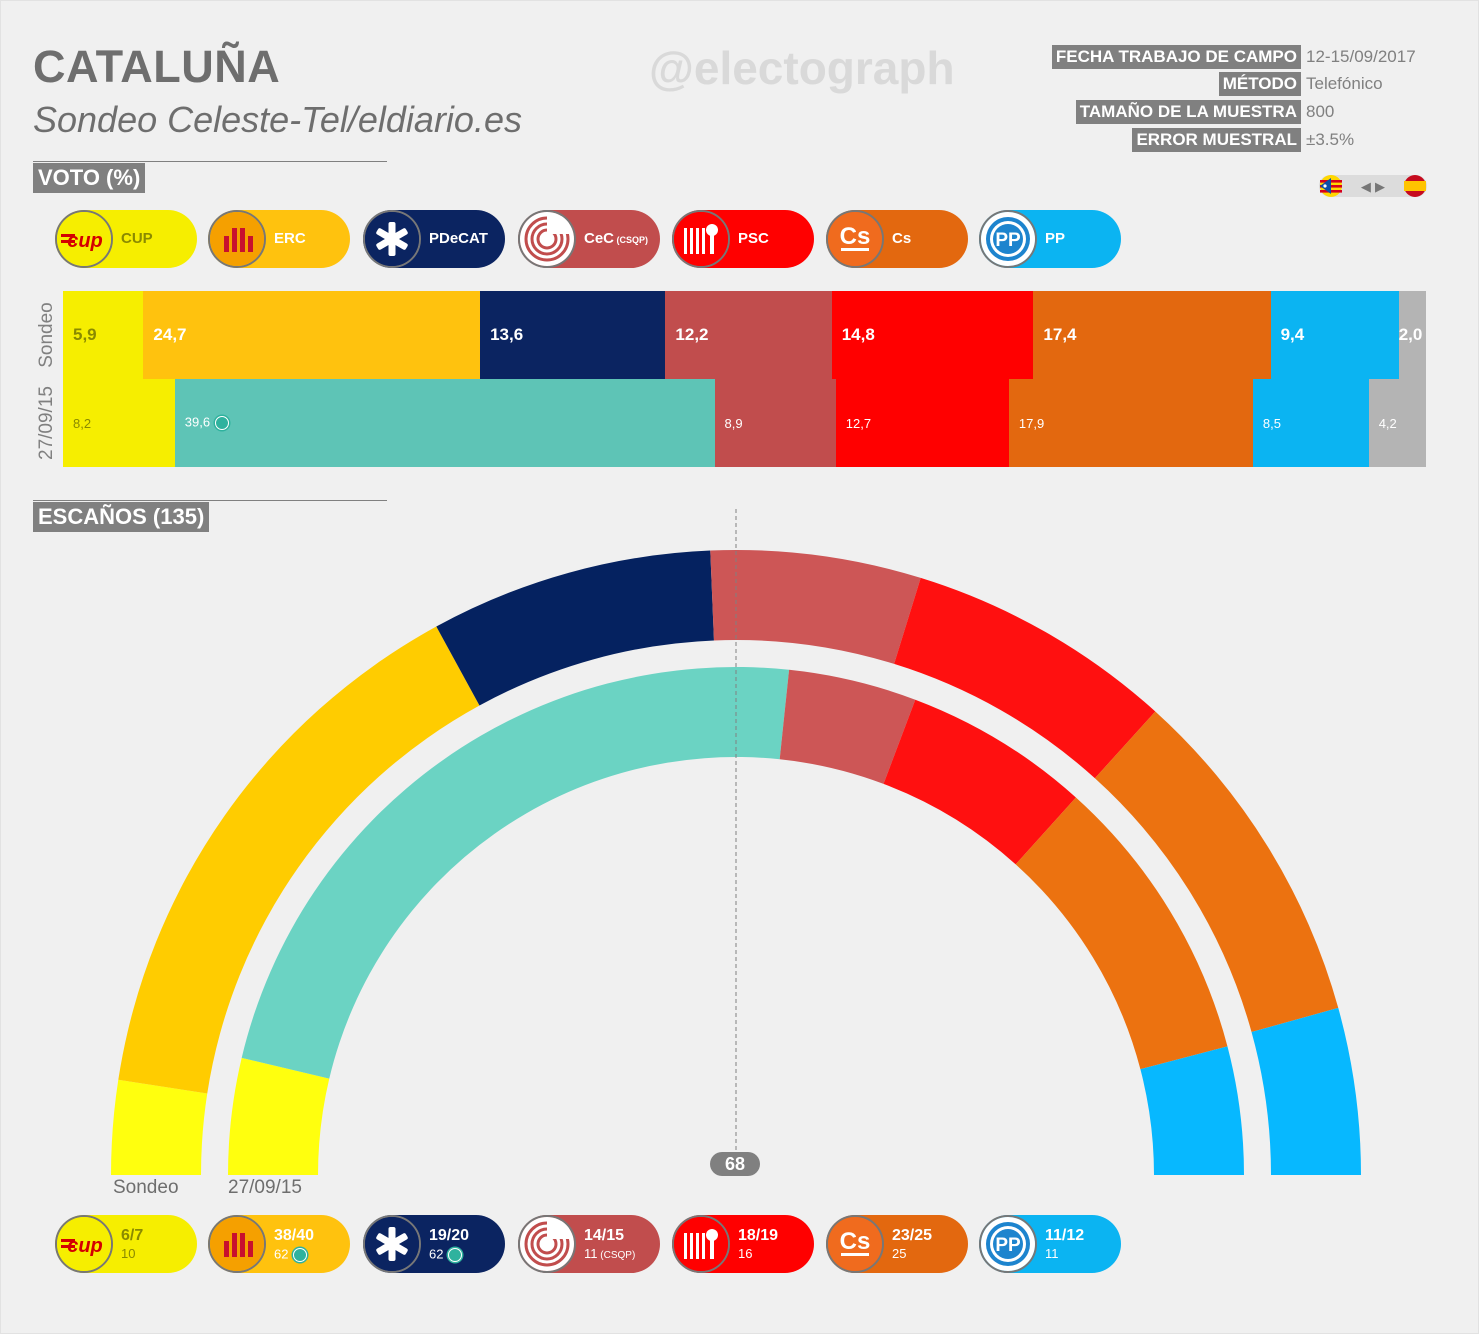 The width and height of the screenshot is (1479, 1334). Describe the element at coordinates (265, 1187) in the screenshot. I see `ring-label-previous: 27/09/15` at that location.